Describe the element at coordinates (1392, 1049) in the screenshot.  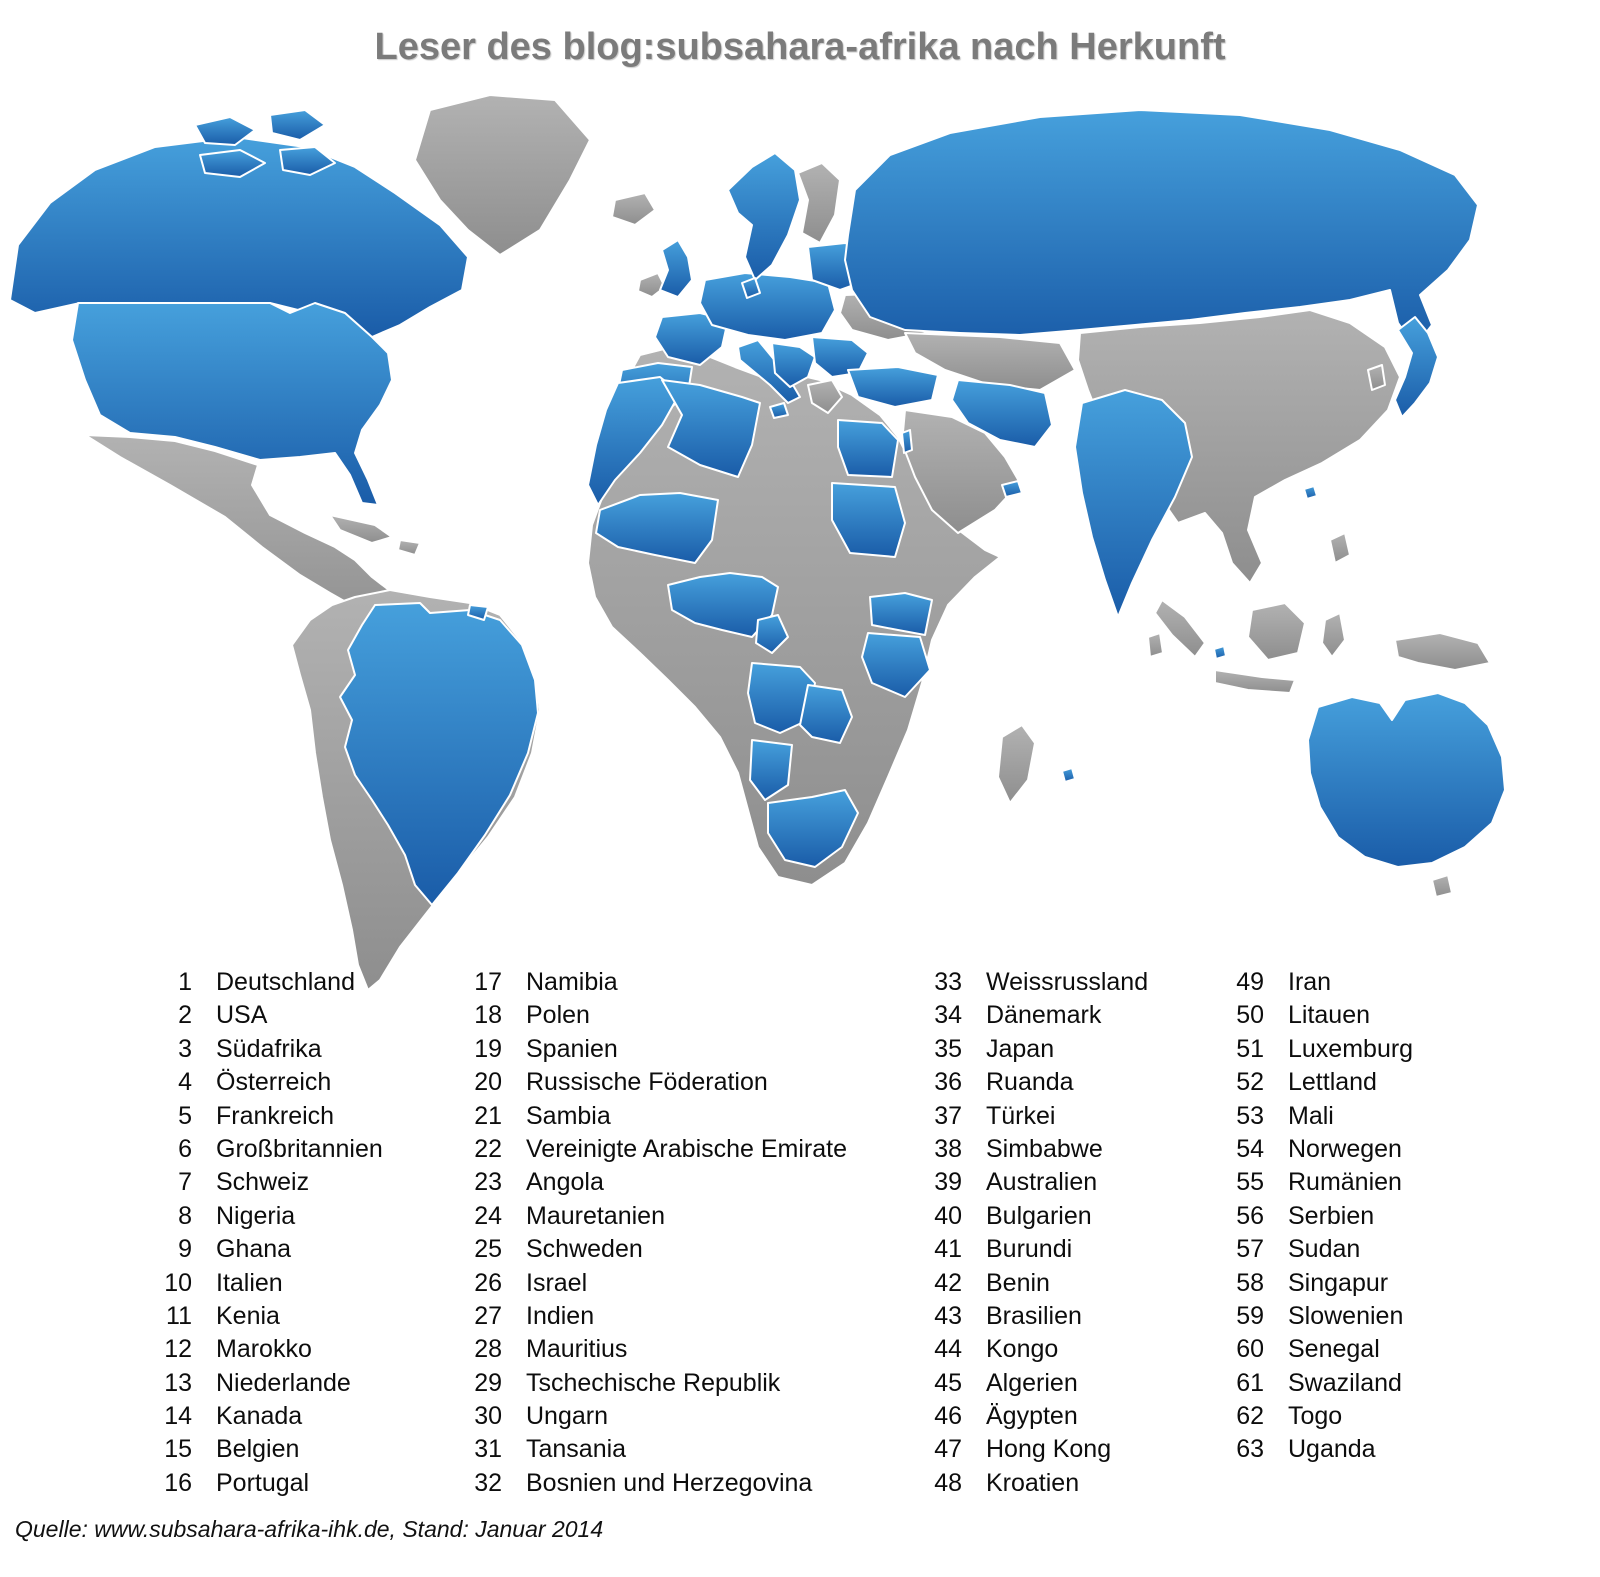
I see `legend-item-51: 51 Luxemburg` at that location.